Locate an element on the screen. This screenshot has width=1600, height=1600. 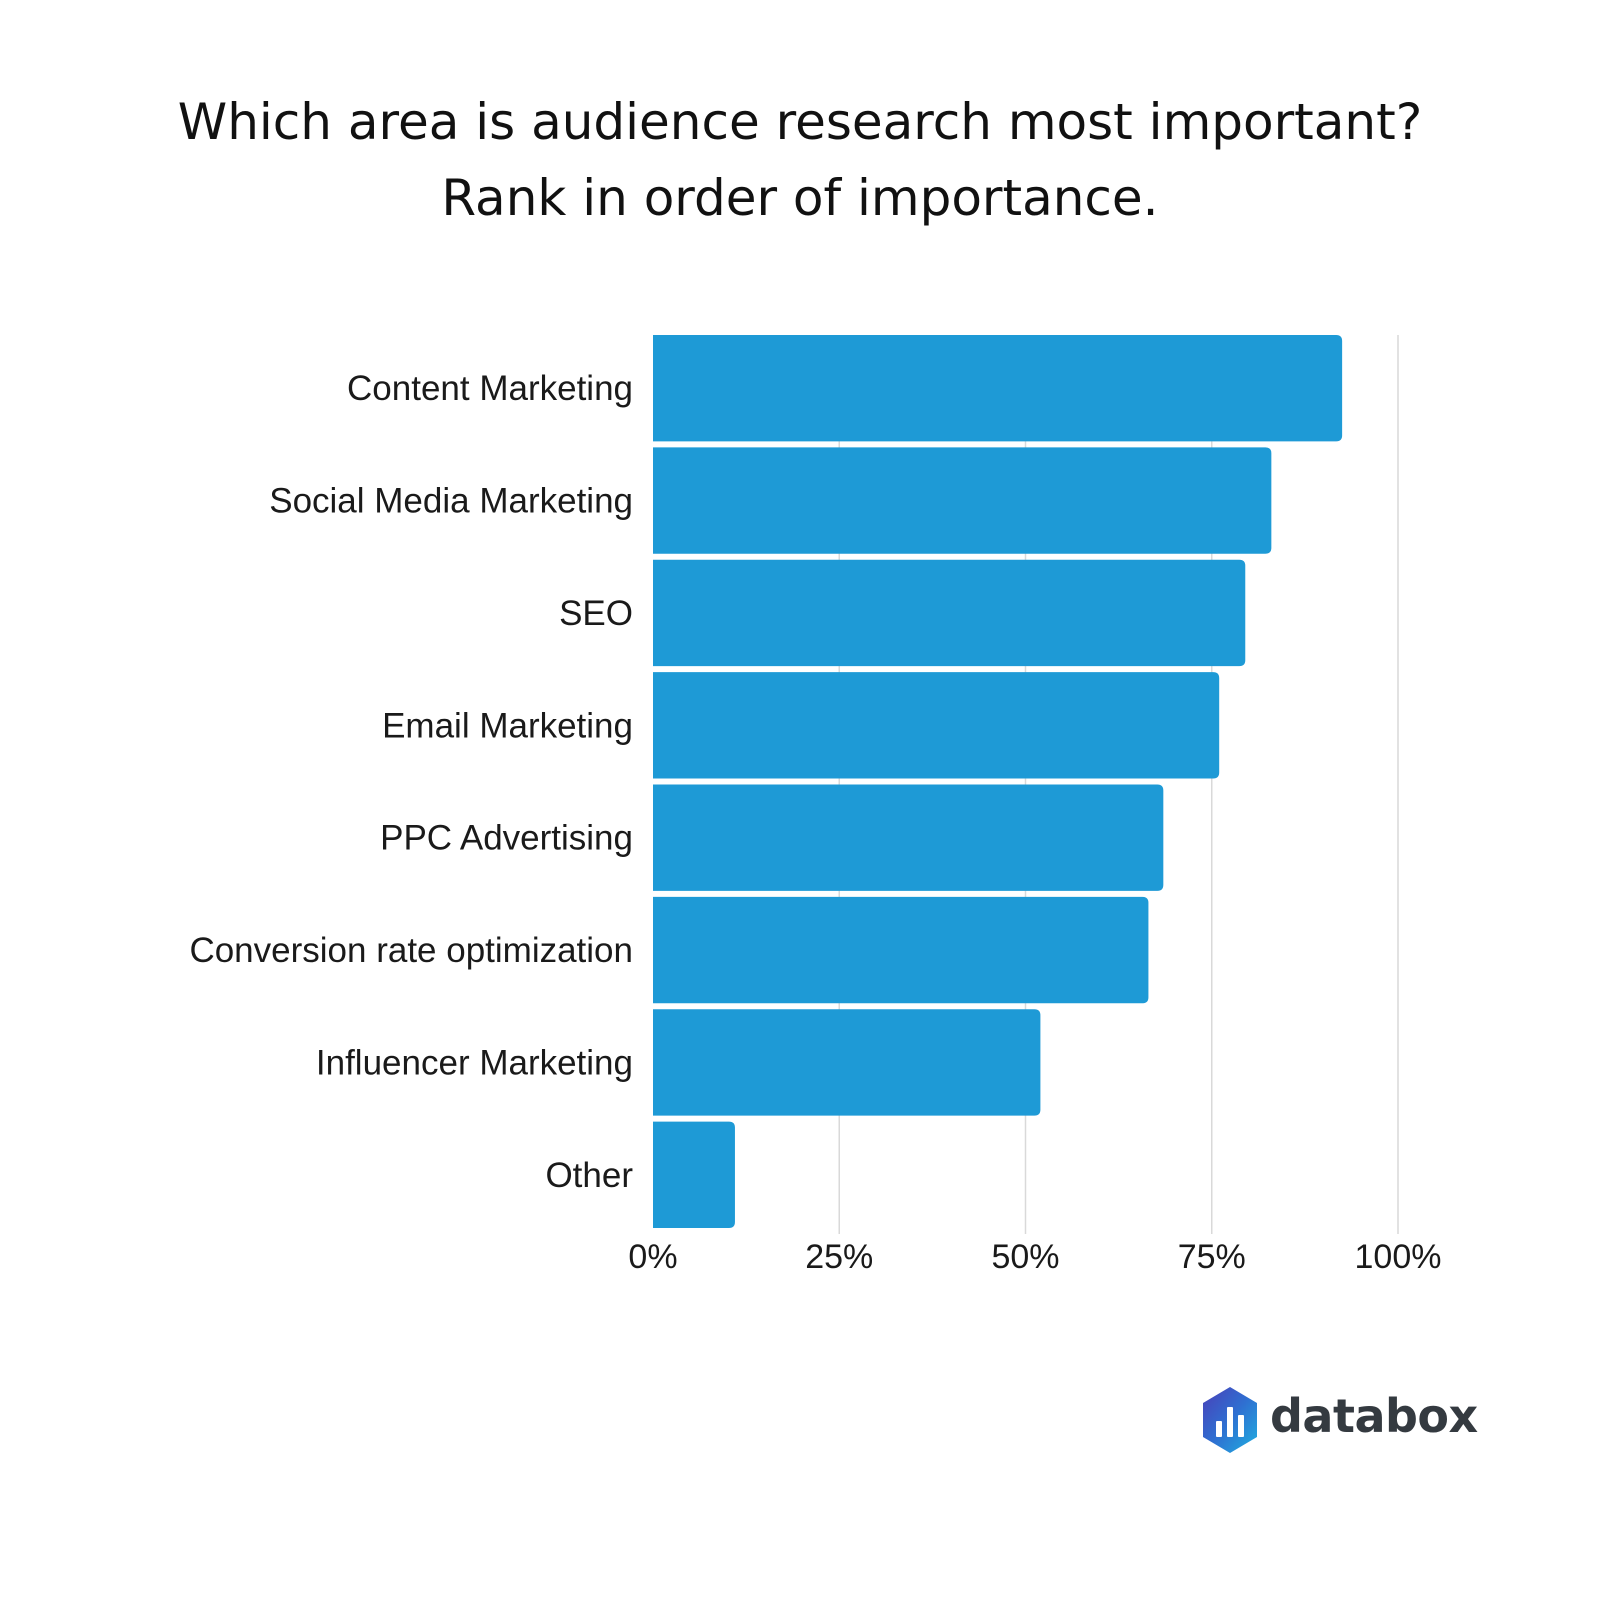
bar-influencer-marketing is located at coordinates (847, 1062).